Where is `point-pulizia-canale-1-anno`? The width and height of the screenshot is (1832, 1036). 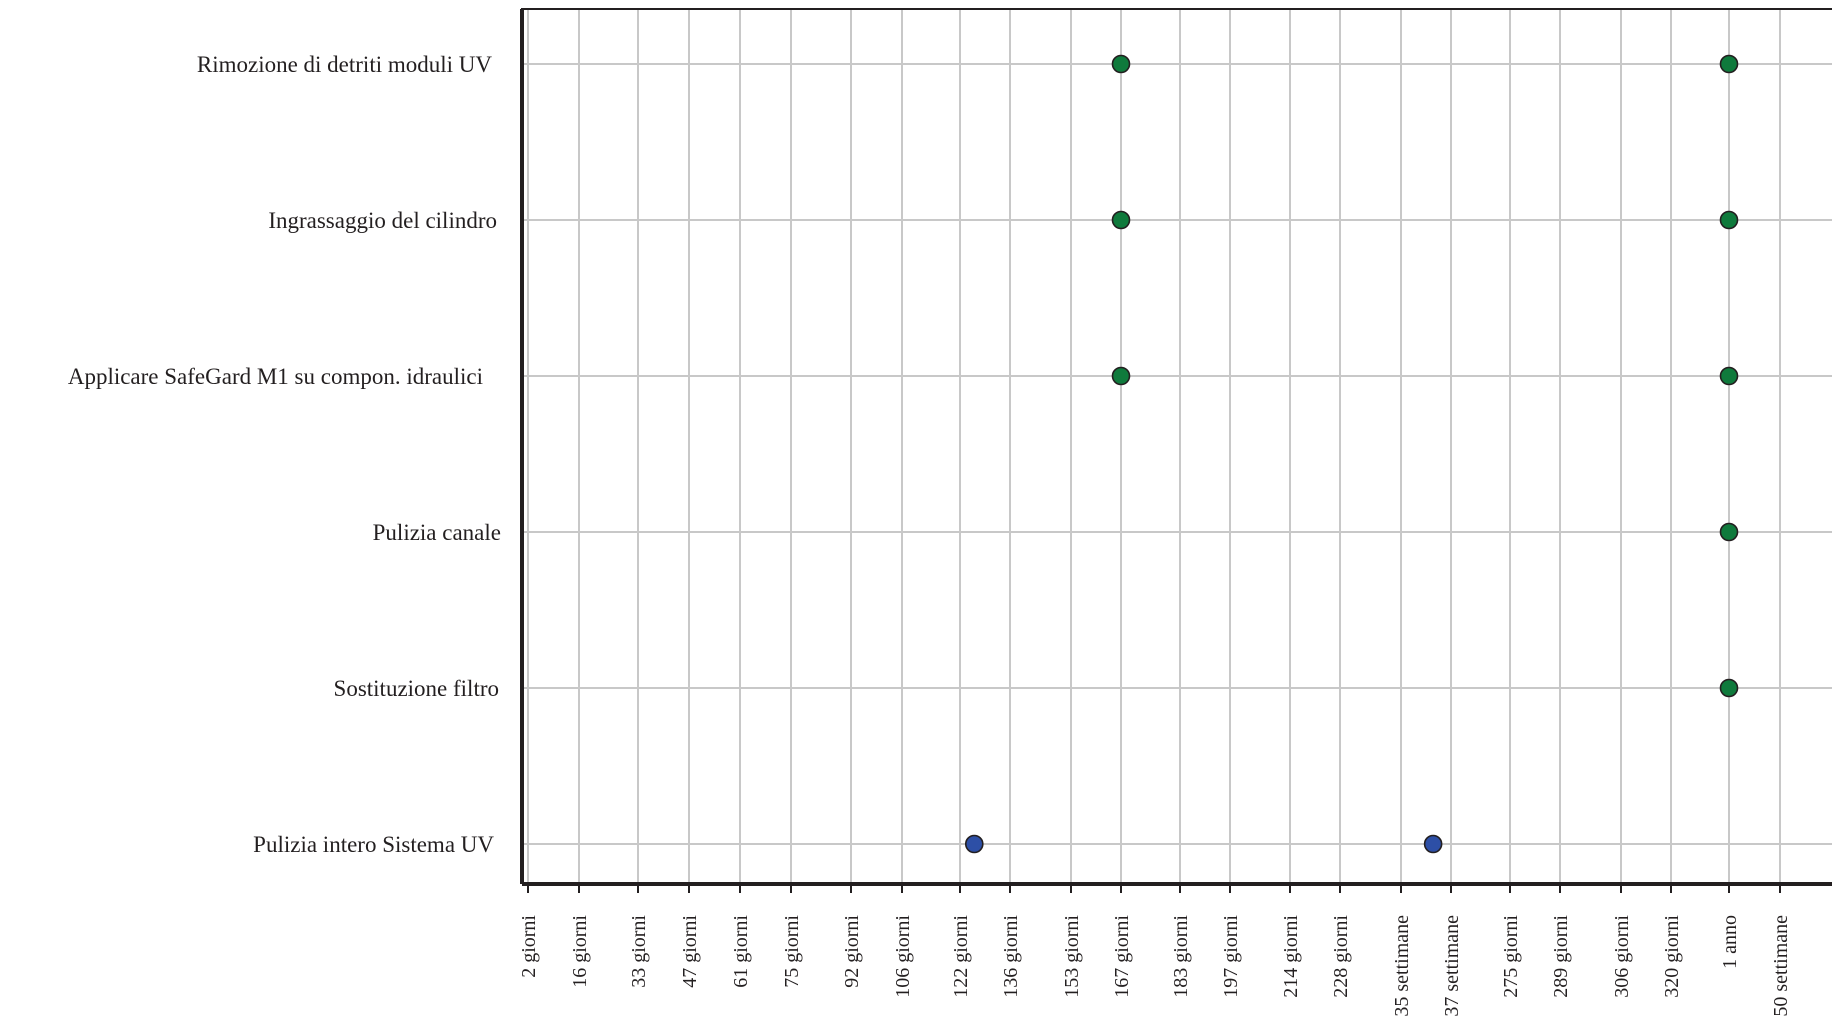 point-pulizia-canale-1-anno is located at coordinates (1729, 532).